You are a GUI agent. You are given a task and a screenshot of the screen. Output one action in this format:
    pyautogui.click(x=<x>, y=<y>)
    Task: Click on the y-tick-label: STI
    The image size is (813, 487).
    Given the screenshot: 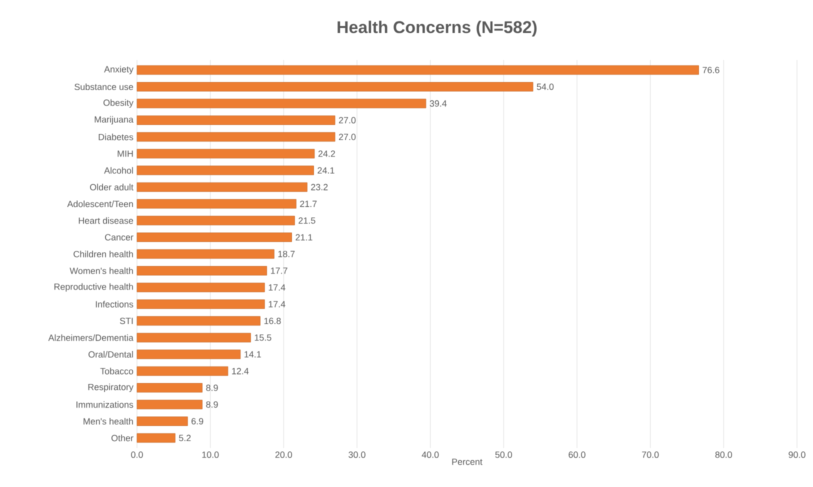 What is the action you would take?
    pyautogui.click(x=126, y=321)
    